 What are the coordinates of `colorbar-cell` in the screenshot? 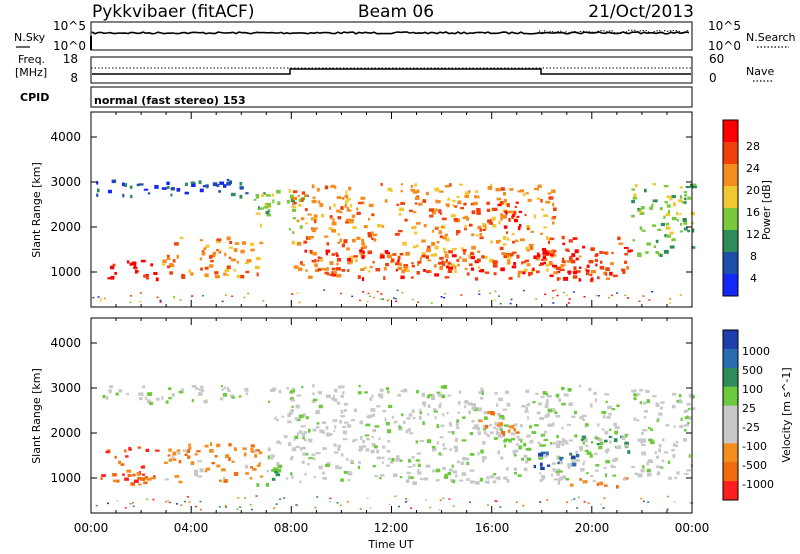 It's located at (730, 358).